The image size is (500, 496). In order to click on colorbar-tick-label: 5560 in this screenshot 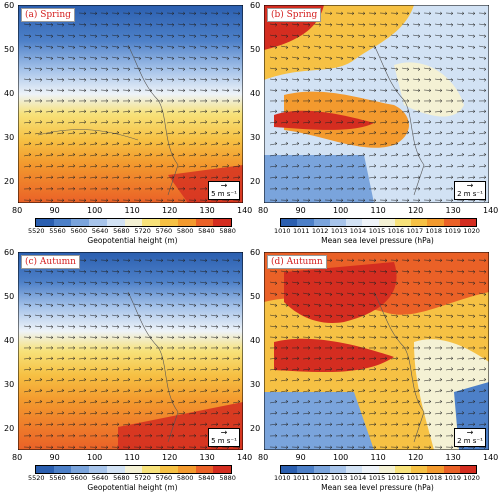, I will do `click(57, 478)`.